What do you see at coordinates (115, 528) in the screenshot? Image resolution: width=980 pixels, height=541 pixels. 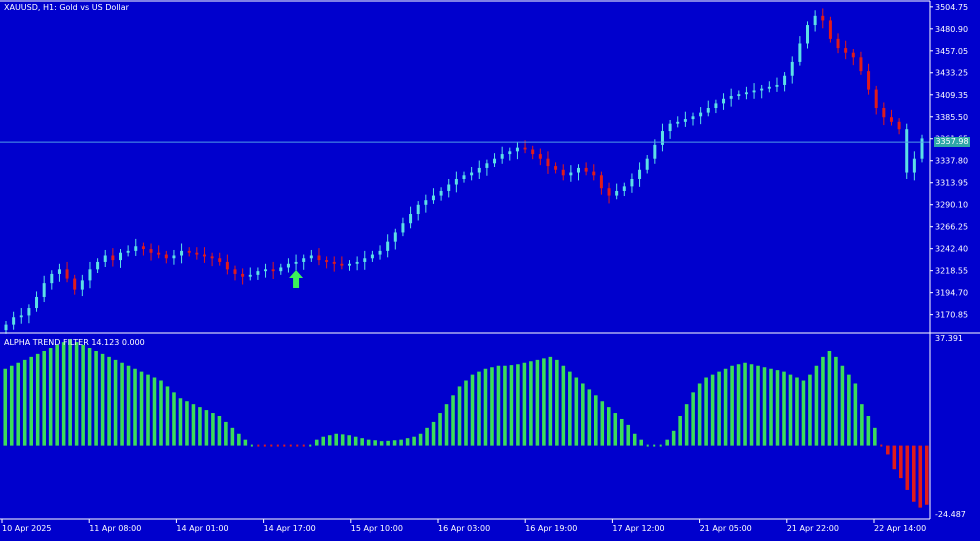 I see `x-tick-label: 11 Apr 08:00` at bounding box center [115, 528].